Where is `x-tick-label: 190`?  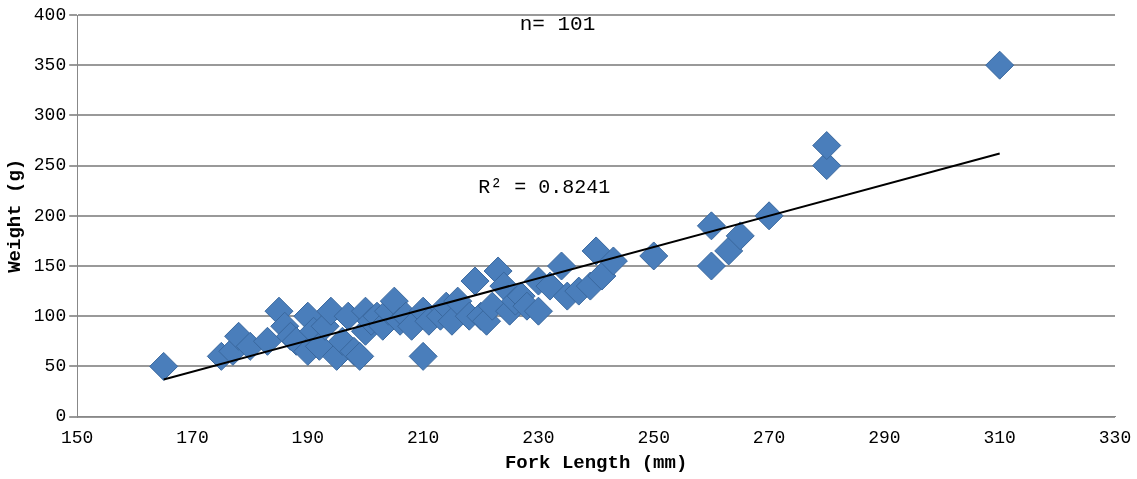
x-tick-label: 190 is located at coordinates (308, 438).